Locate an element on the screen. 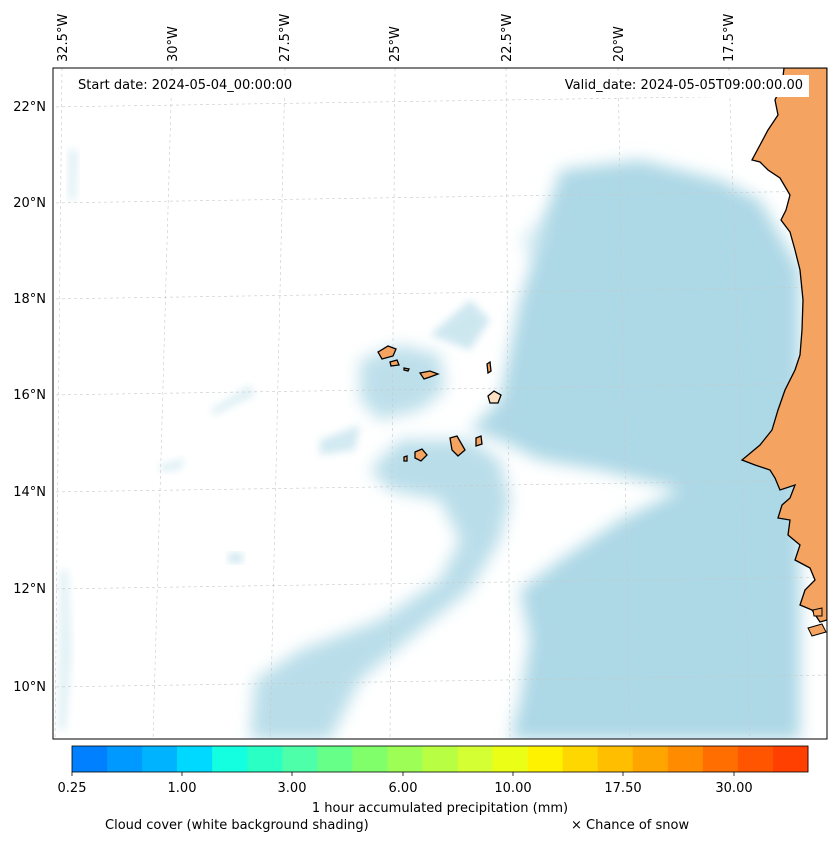 The width and height of the screenshot is (837, 844). valid-date-label: Valid_date: 2024-05-05T09:00:00.00 is located at coordinates (683, 86).